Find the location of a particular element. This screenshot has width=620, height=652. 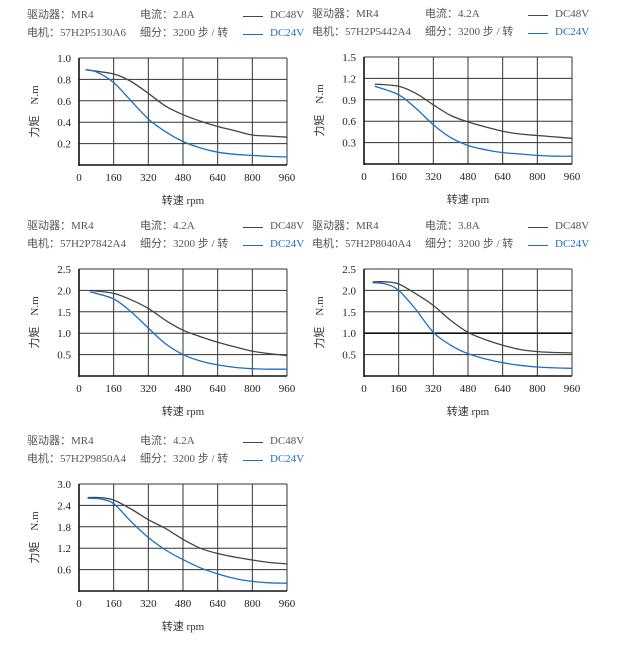

y-tick-label: 0.8 is located at coordinates (64, 80).